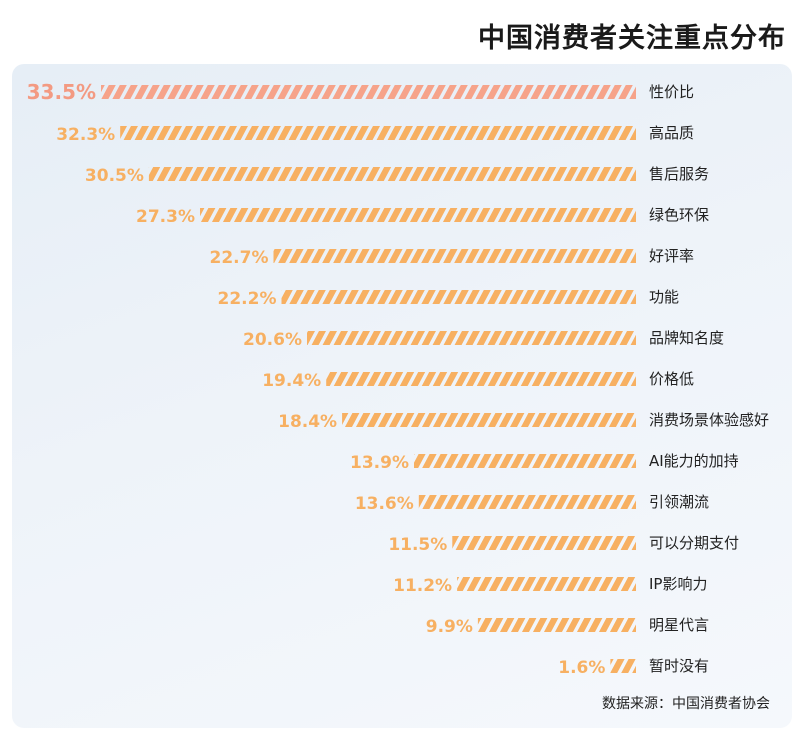 This screenshot has height=742, width=800. What do you see at coordinates (671, 92) in the screenshot?
I see `category-label-0: 性价比` at bounding box center [671, 92].